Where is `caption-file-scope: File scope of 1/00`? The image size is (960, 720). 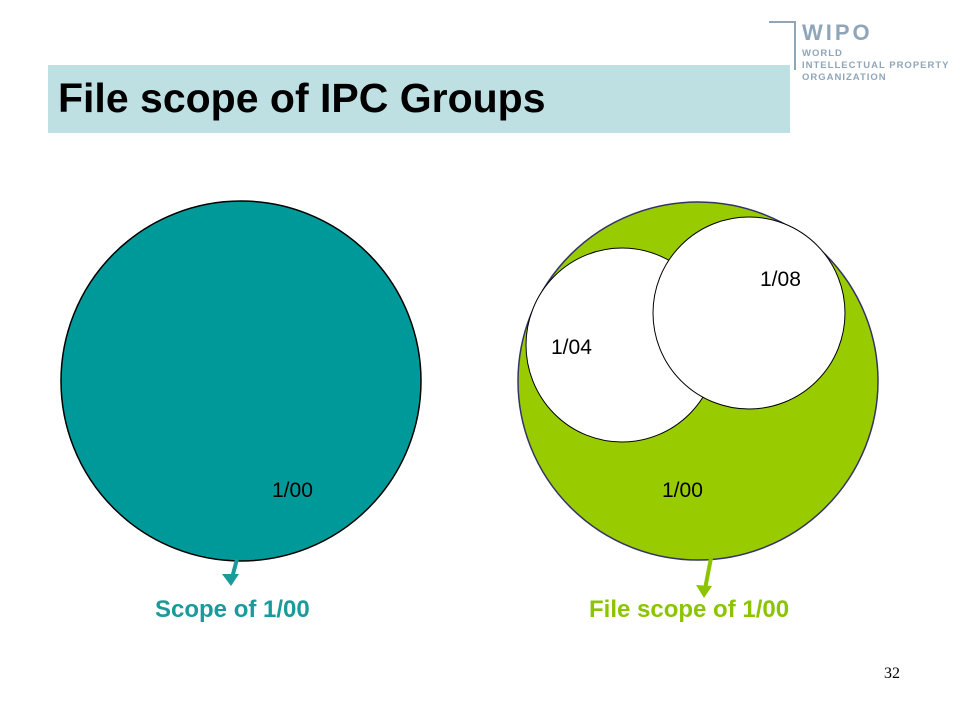 caption-file-scope: File scope of 1/00 is located at coordinates (689, 609).